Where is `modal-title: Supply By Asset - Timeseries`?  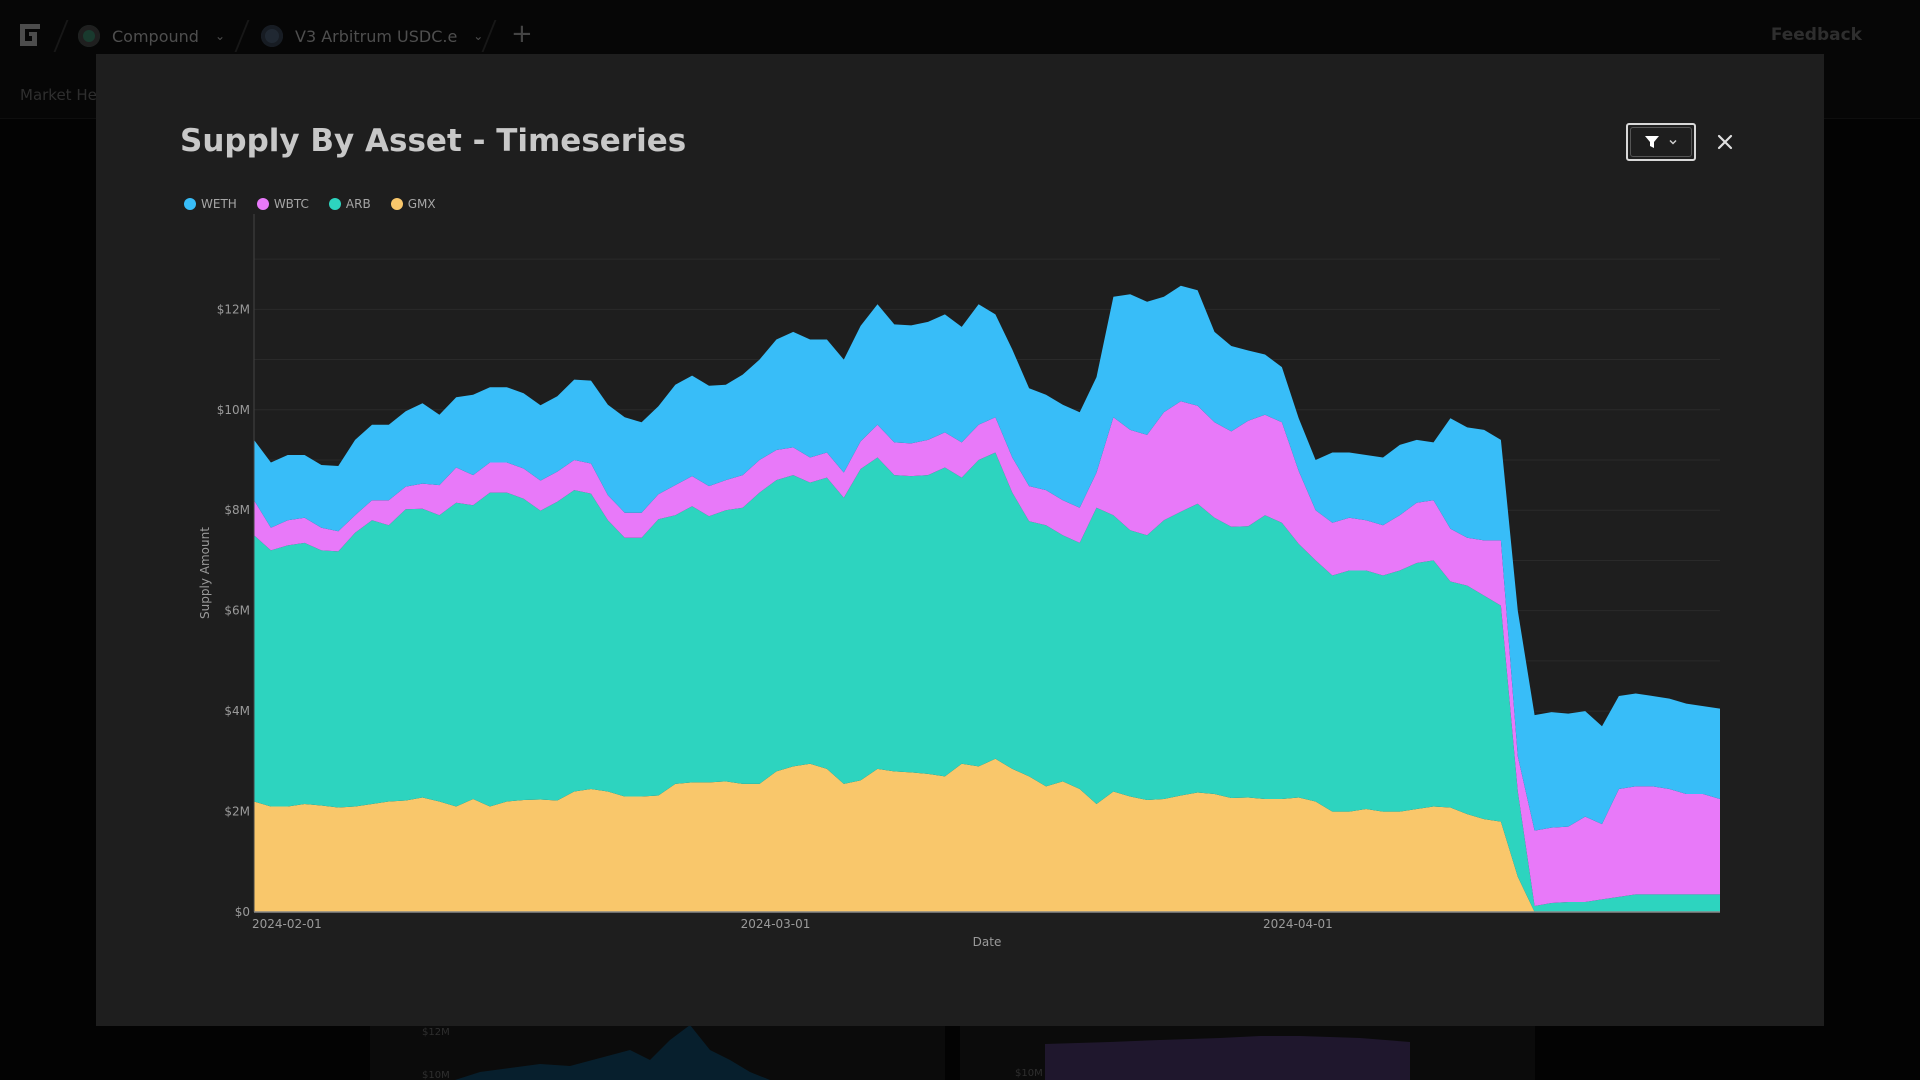
modal-title: Supply By Asset - Timeseries is located at coordinates (433, 141).